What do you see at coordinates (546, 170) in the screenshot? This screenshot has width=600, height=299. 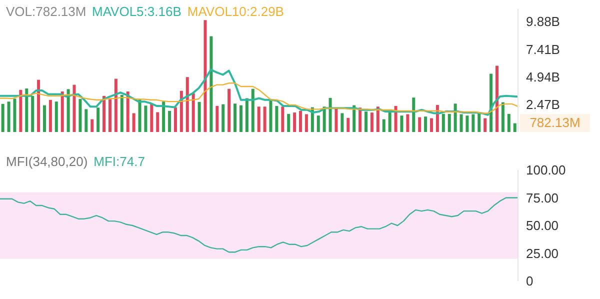 I see `y-tick-label: 100.00` at bounding box center [546, 170].